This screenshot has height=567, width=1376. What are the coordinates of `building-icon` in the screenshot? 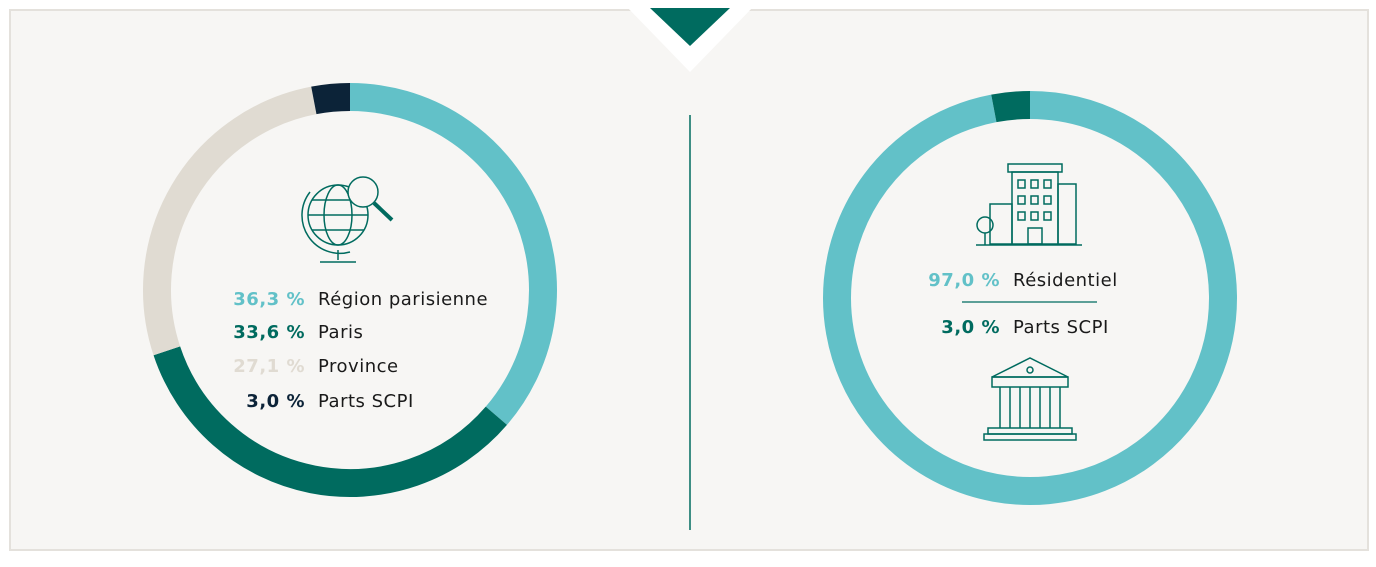 It's located at (1029, 204).